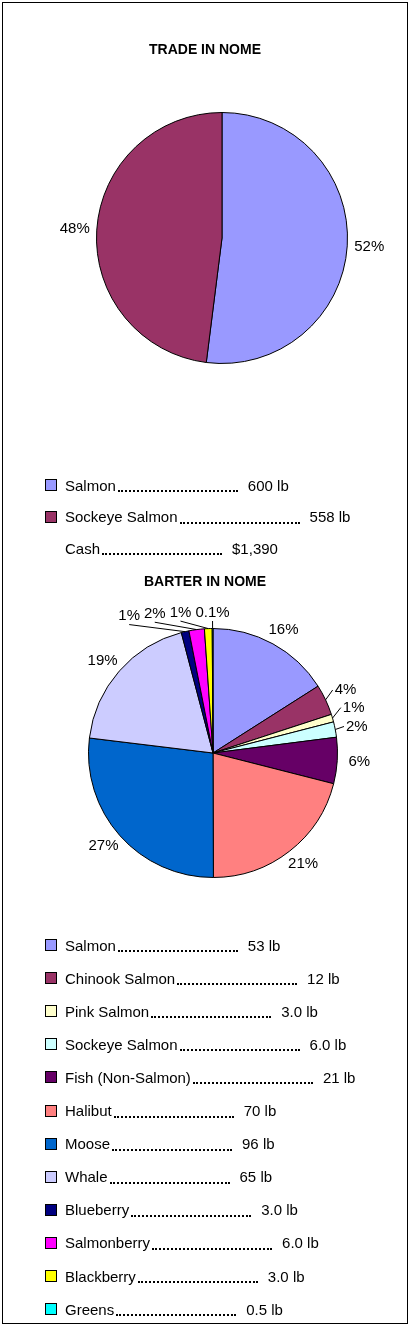 Image resolution: width=412 pixels, height=1328 pixels. Describe the element at coordinates (100, 1276) in the screenshot. I see `legend-label: Blackberry` at that location.